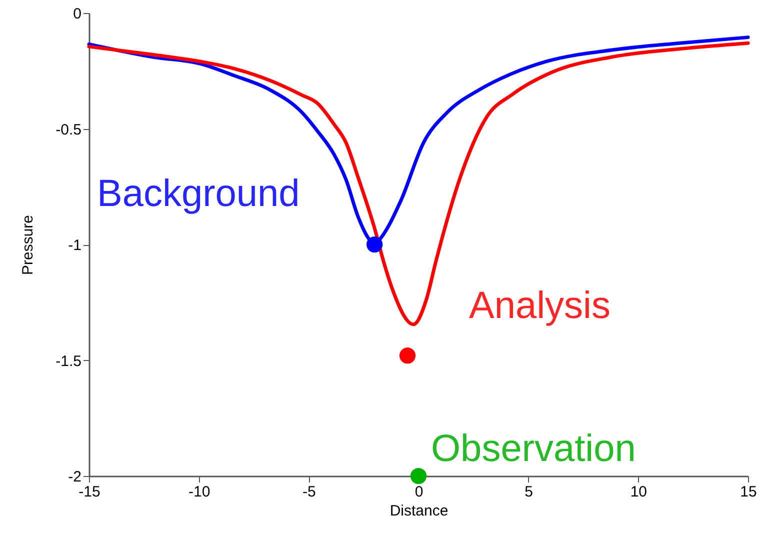  What do you see at coordinates (75, 245) in the screenshot?
I see `y-tick-label: -1` at bounding box center [75, 245].